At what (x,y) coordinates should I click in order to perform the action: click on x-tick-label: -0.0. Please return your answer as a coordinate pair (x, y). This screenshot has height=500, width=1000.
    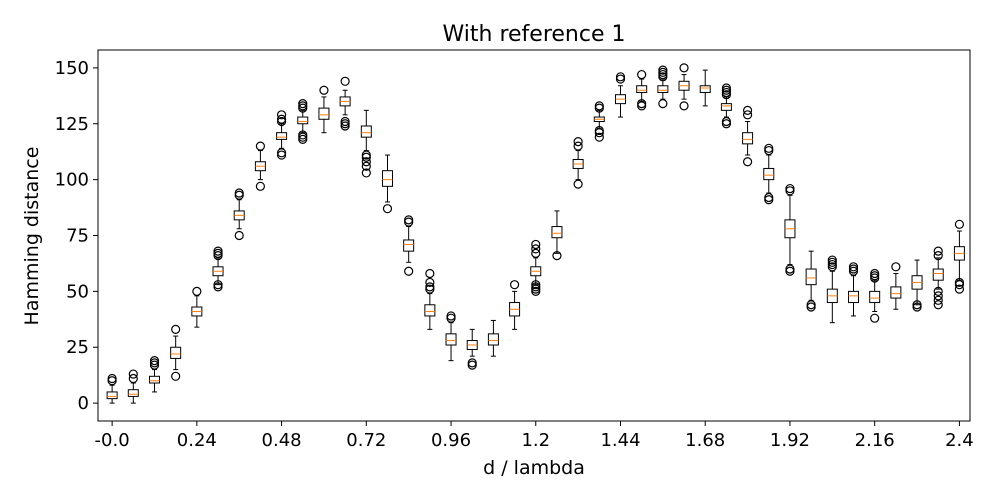
    Looking at the image, I should click on (112, 440).